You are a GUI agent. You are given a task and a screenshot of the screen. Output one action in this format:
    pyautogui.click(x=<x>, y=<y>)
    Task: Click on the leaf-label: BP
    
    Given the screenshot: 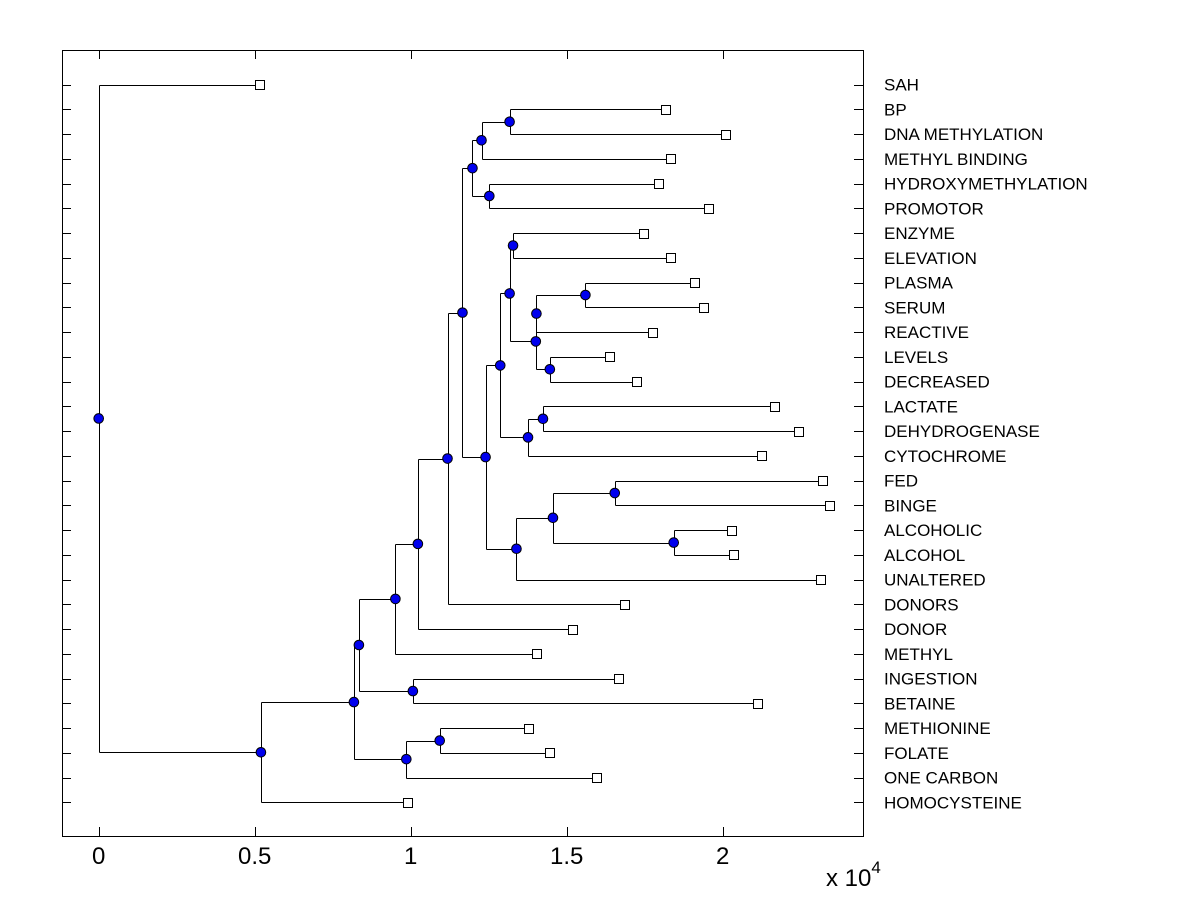 What is the action you would take?
    pyautogui.click(x=895, y=109)
    